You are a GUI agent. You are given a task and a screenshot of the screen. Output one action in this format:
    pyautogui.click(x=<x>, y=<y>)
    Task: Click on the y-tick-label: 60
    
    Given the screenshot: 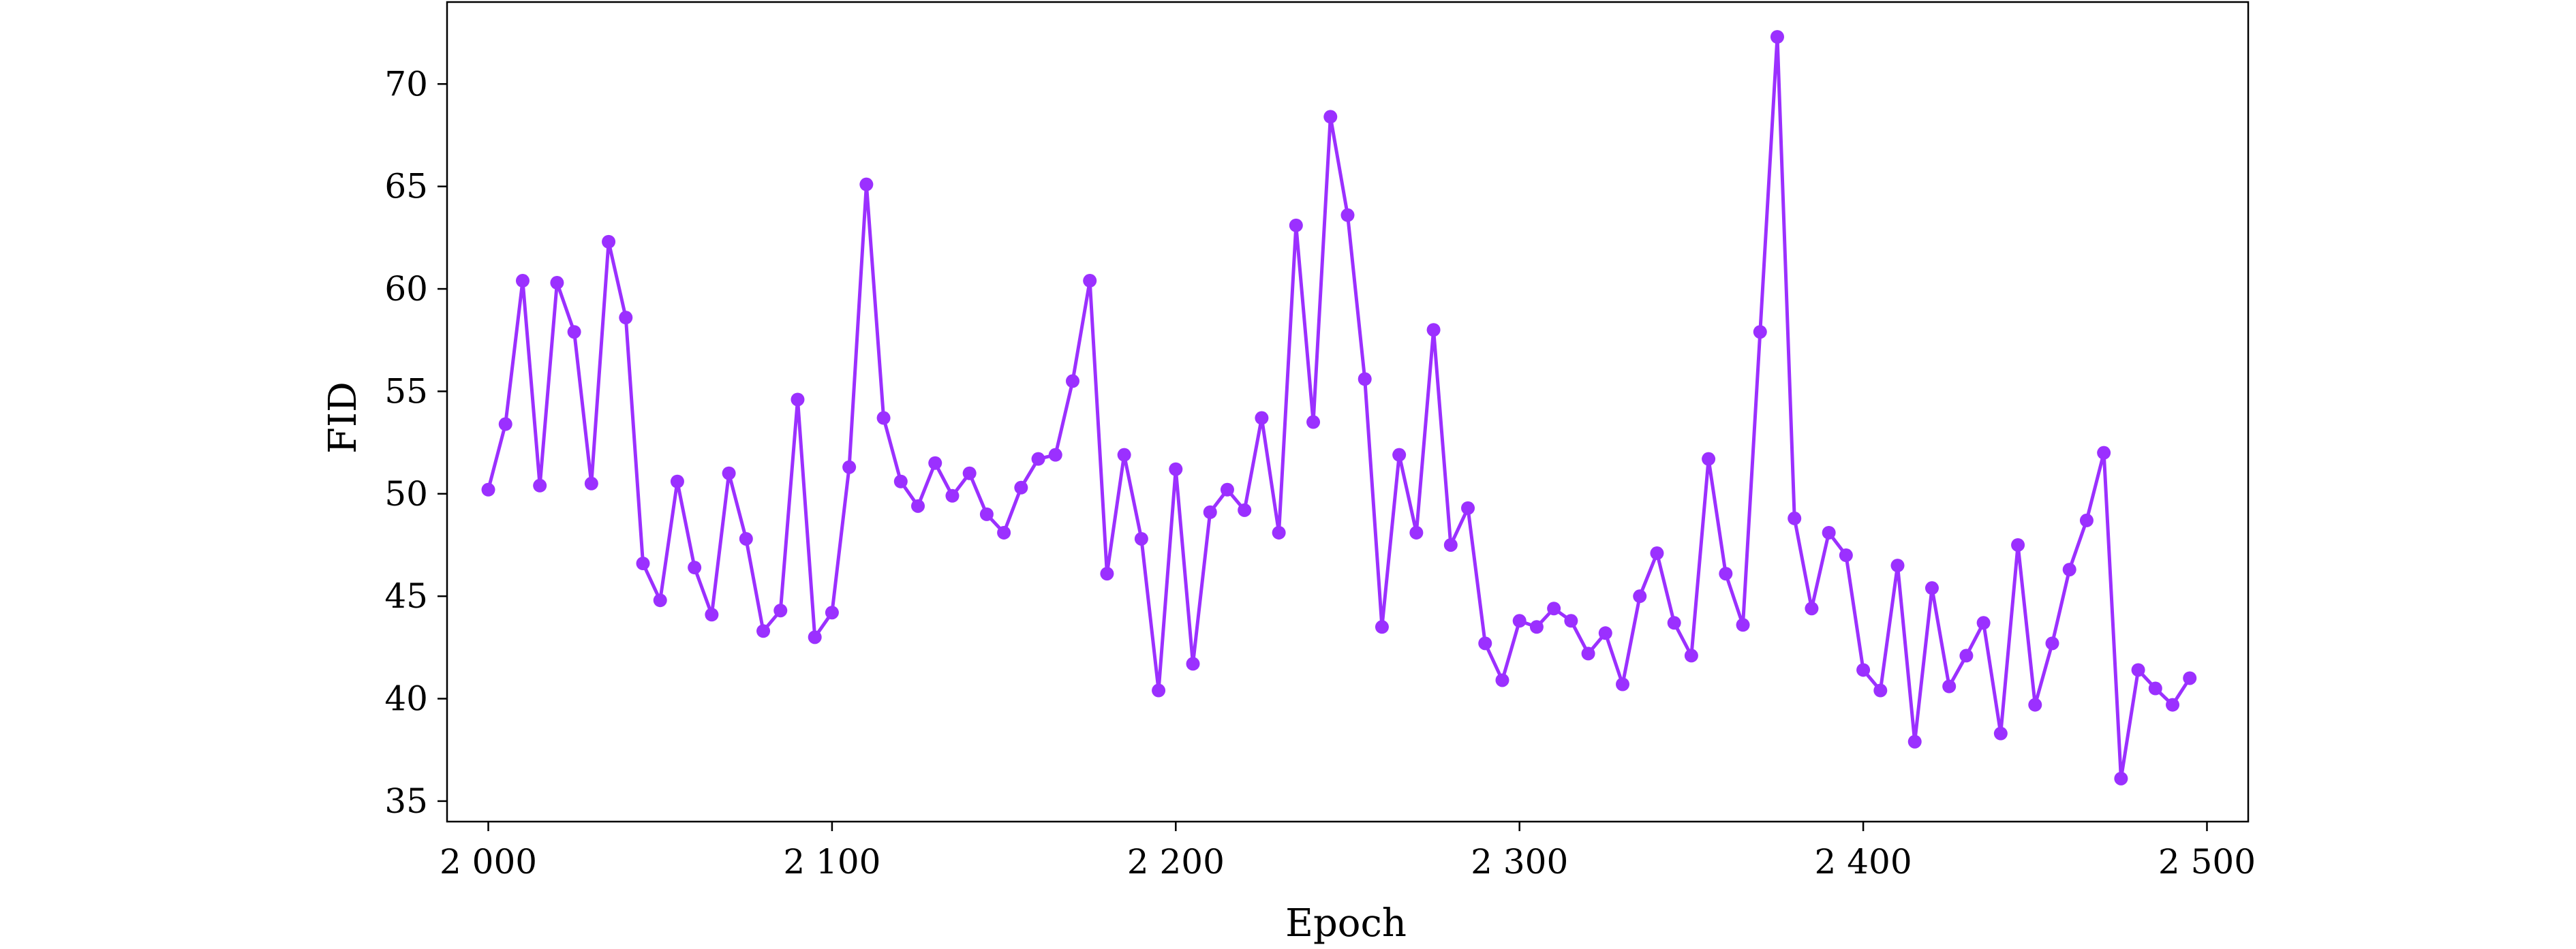 What is the action you would take?
    pyautogui.click(x=406, y=289)
    